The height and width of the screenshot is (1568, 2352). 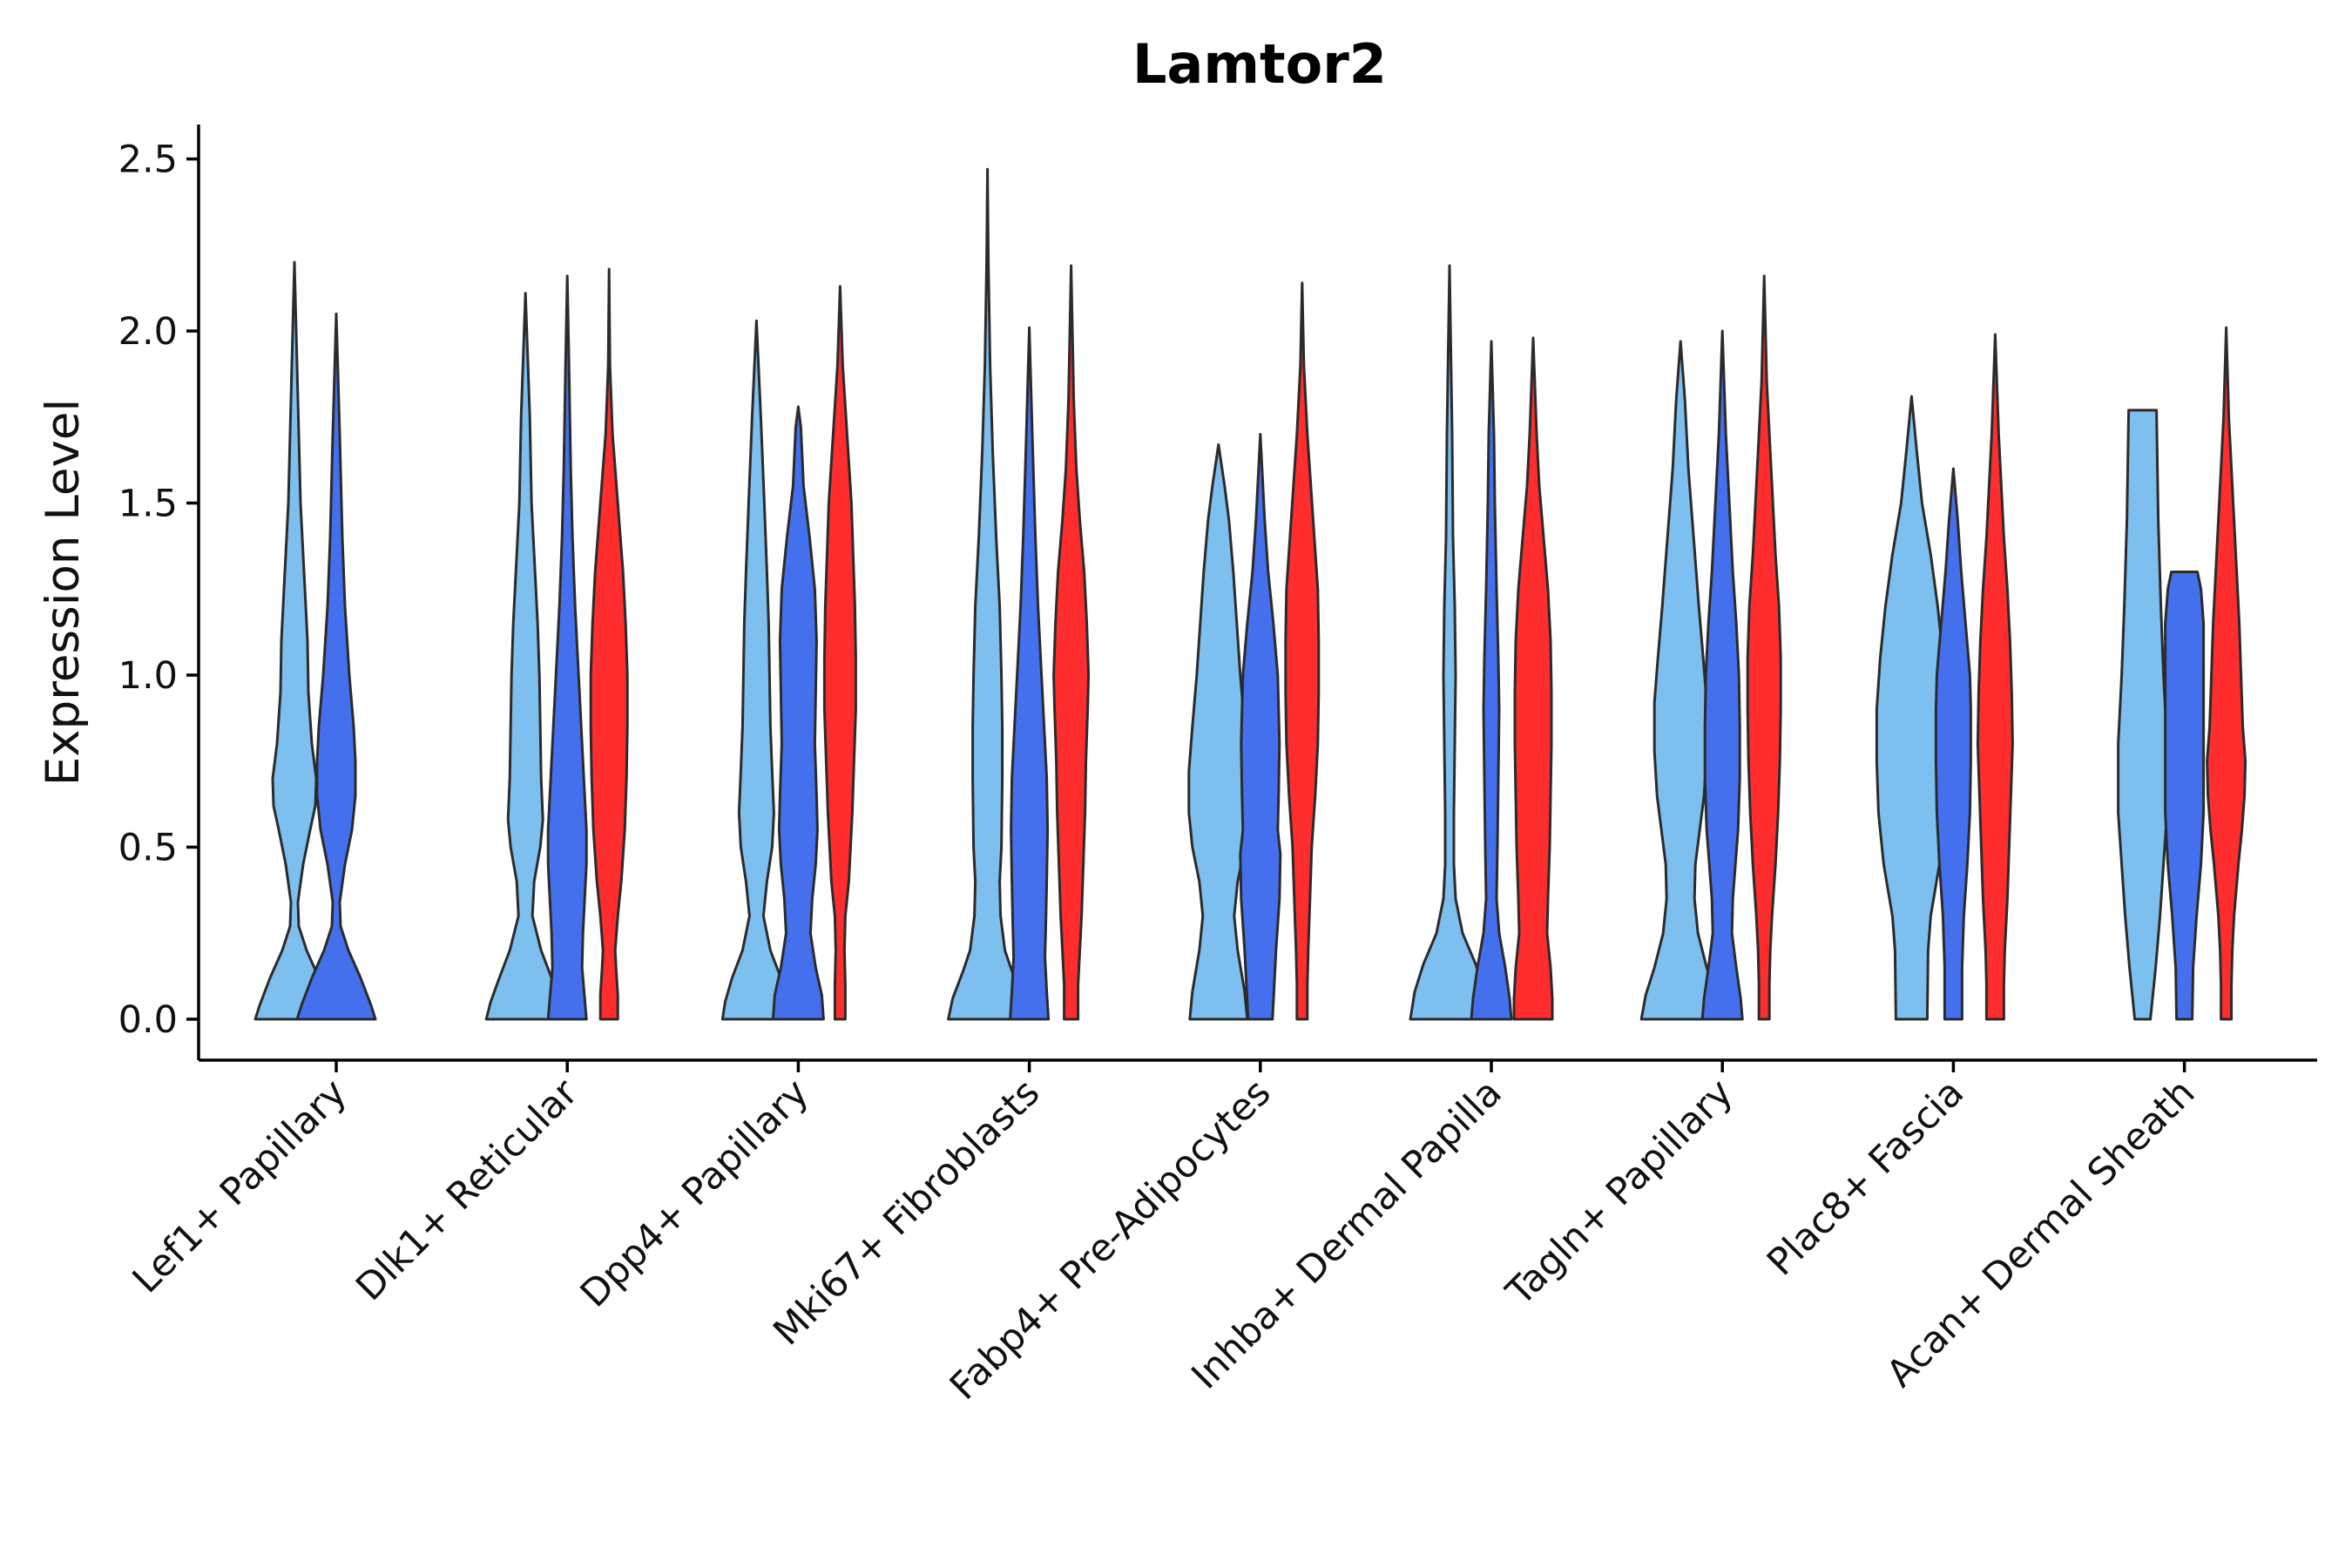 I want to click on y-tick-label: 2.0, so click(x=148, y=332).